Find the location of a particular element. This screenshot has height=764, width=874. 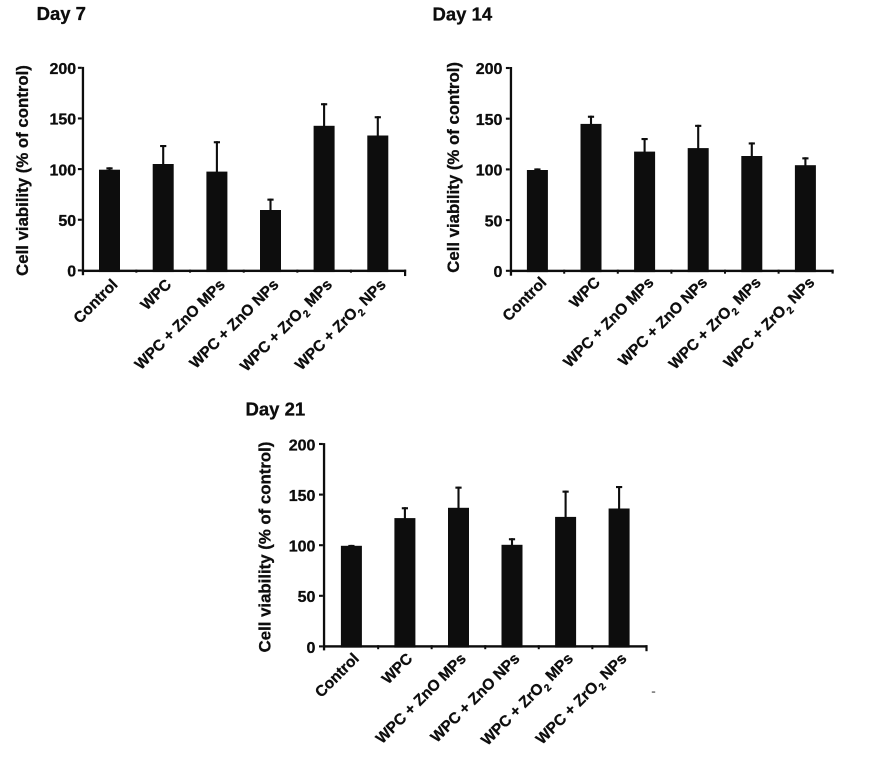

svg-text: Day 7 is located at coordinates (61, 13).